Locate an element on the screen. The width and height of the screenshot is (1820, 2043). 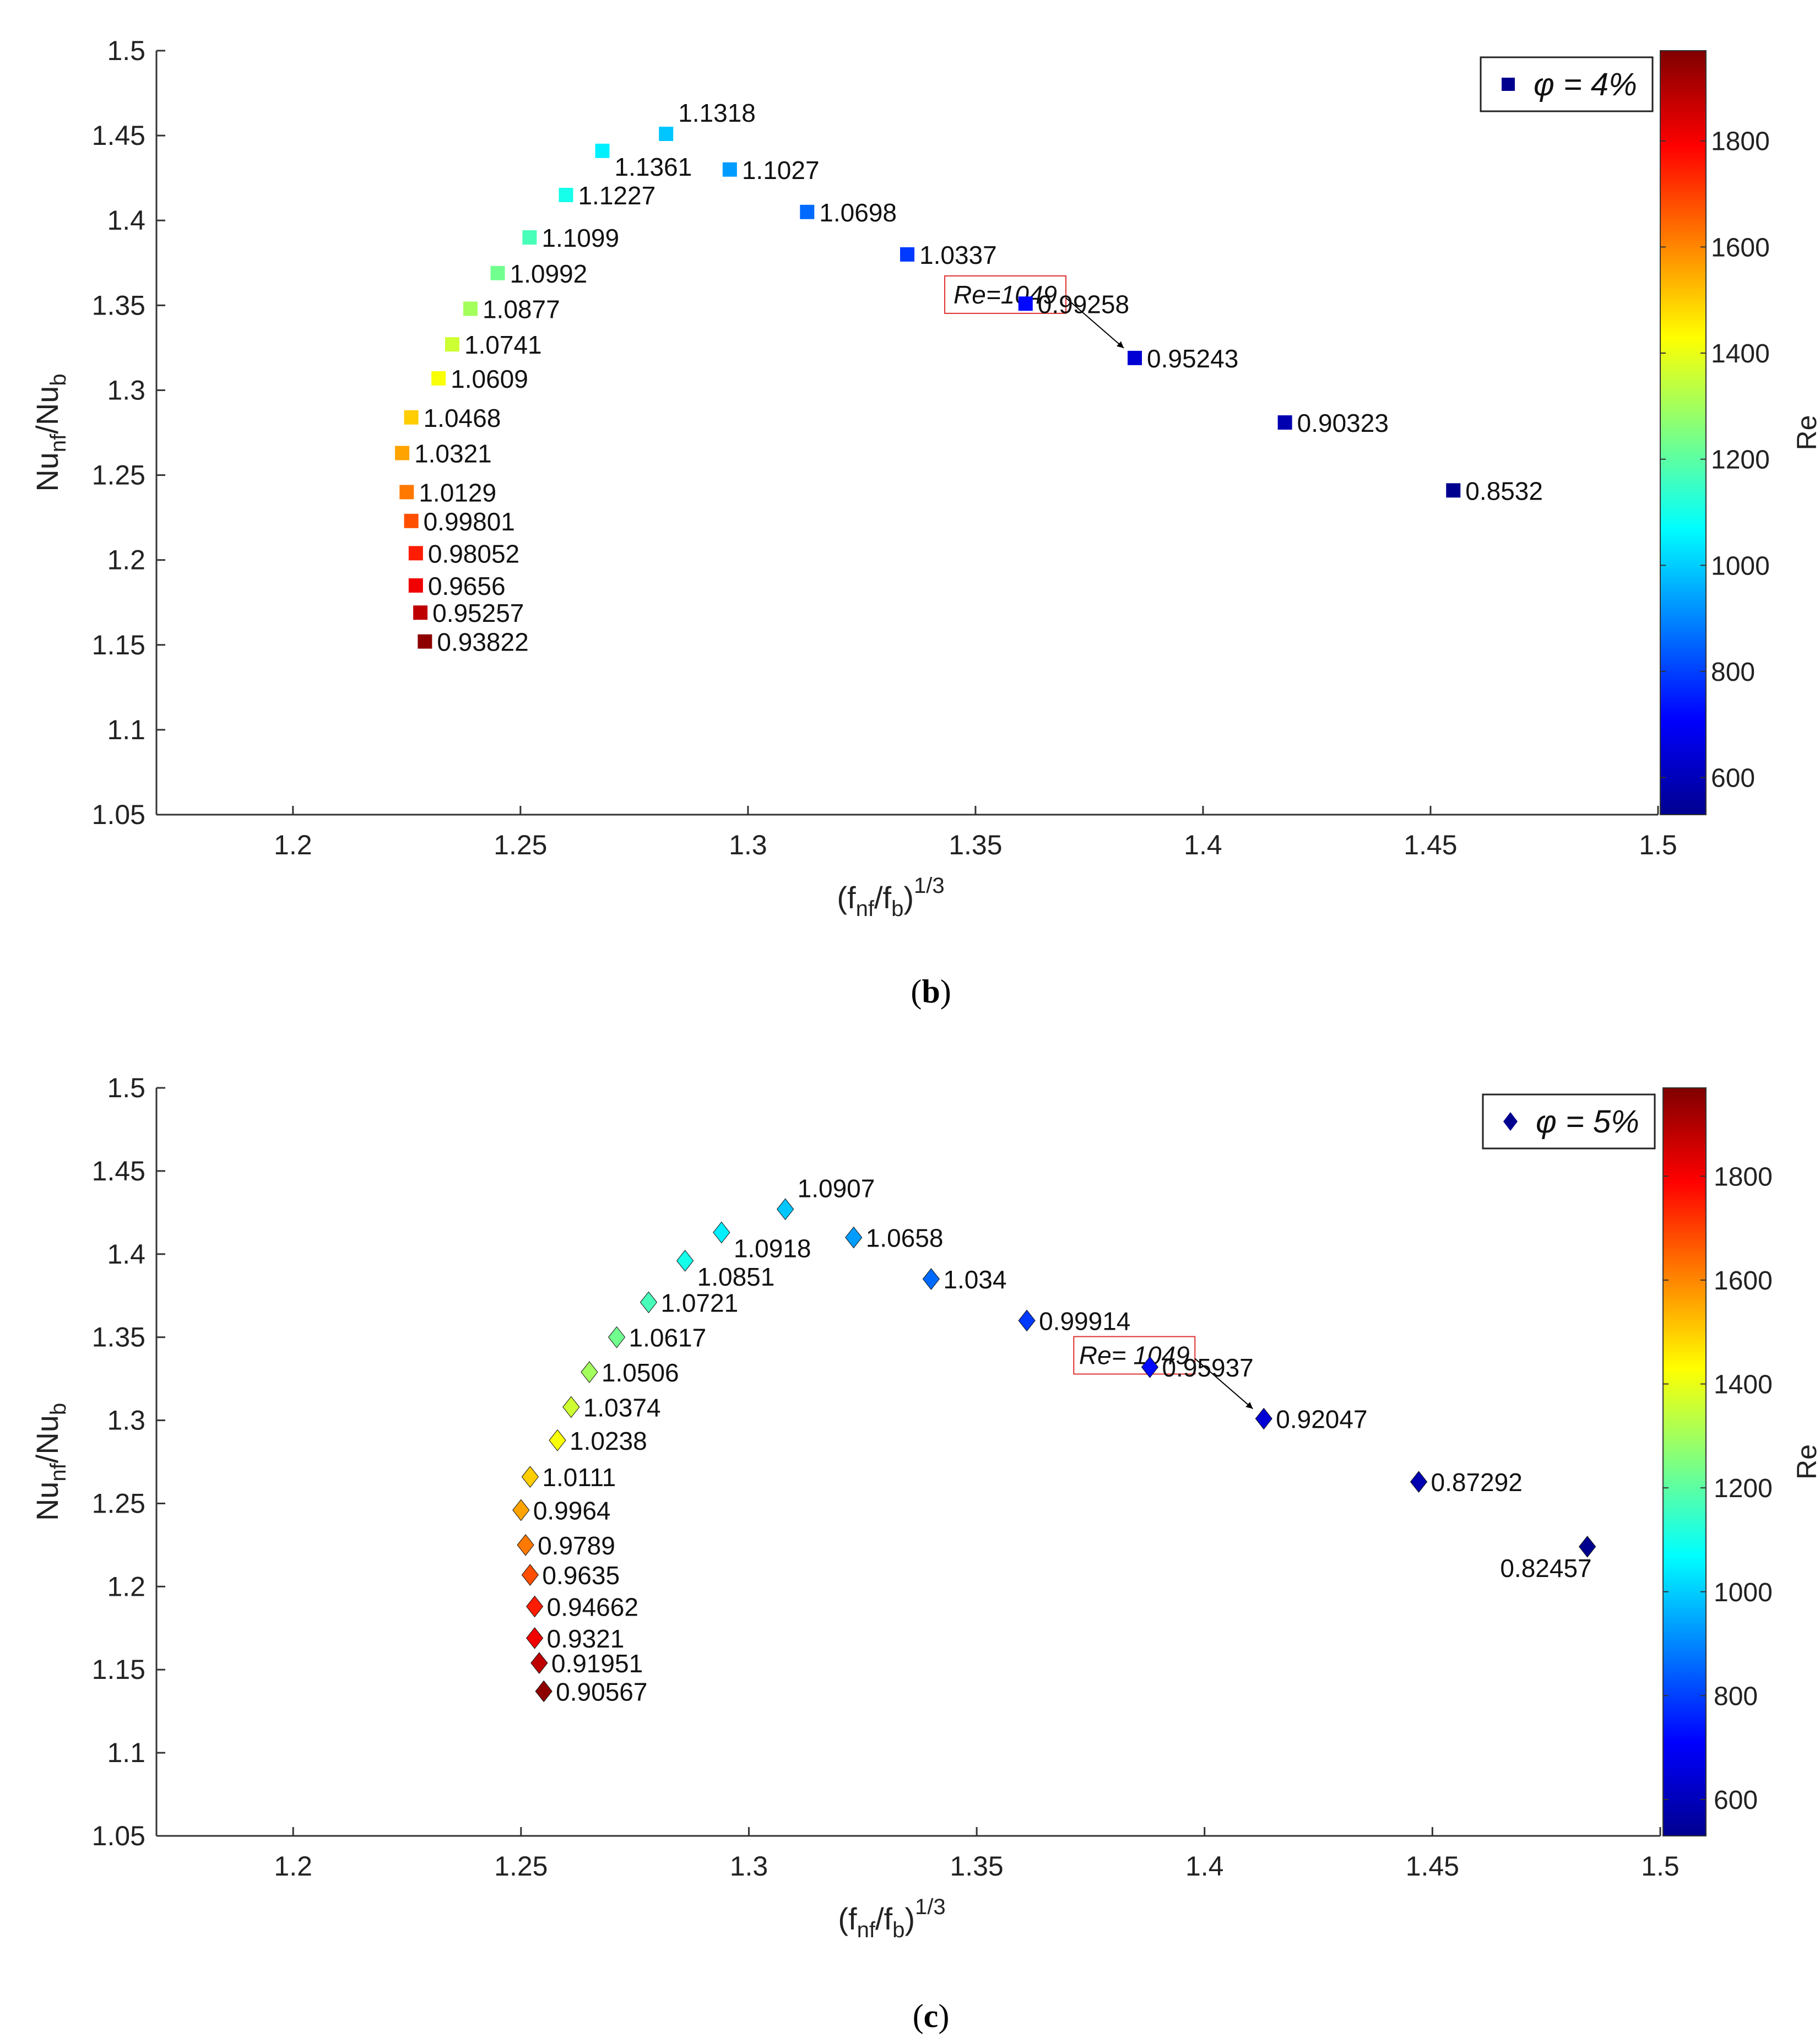
data-label: 1.0658 is located at coordinates (905, 1238).